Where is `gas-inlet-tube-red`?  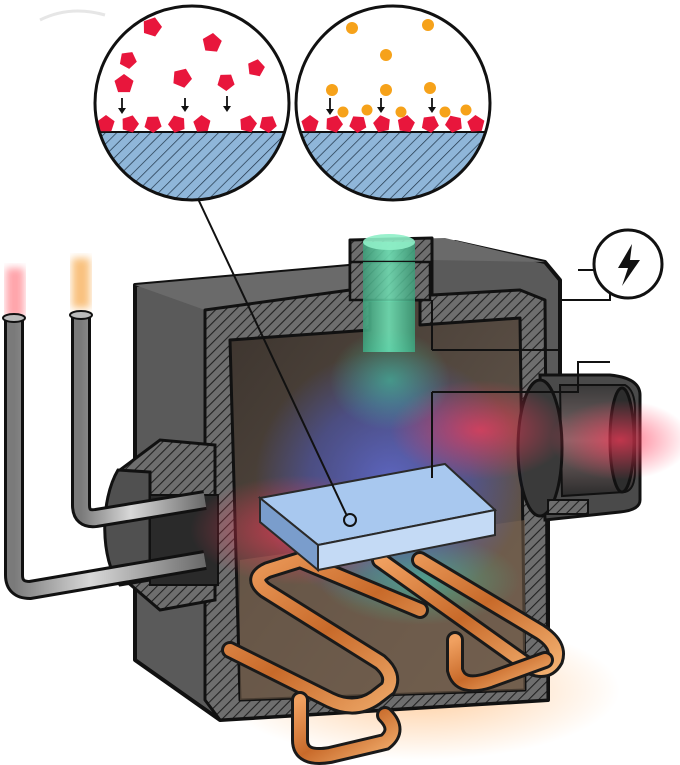
gas-inlet-tube-red is located at coordinates (104, 434).